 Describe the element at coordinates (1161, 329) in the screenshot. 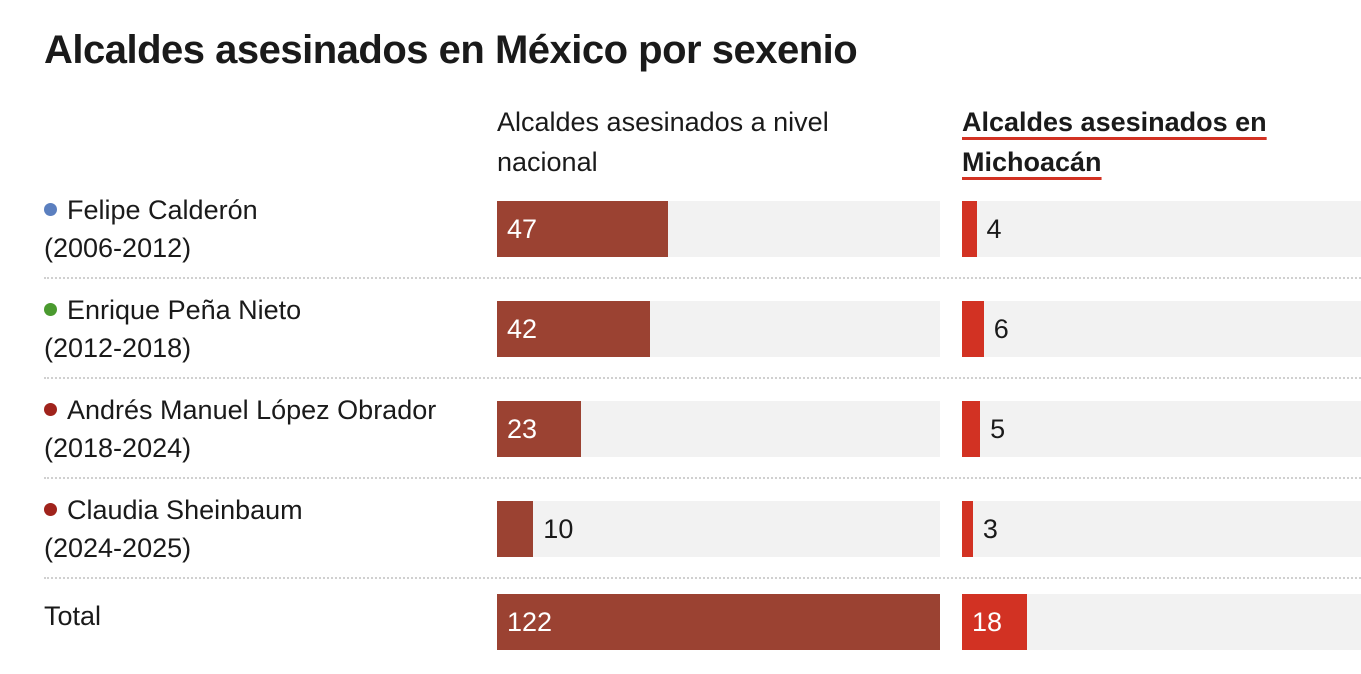

I see `michoacan-bar-track: 6` at that location.